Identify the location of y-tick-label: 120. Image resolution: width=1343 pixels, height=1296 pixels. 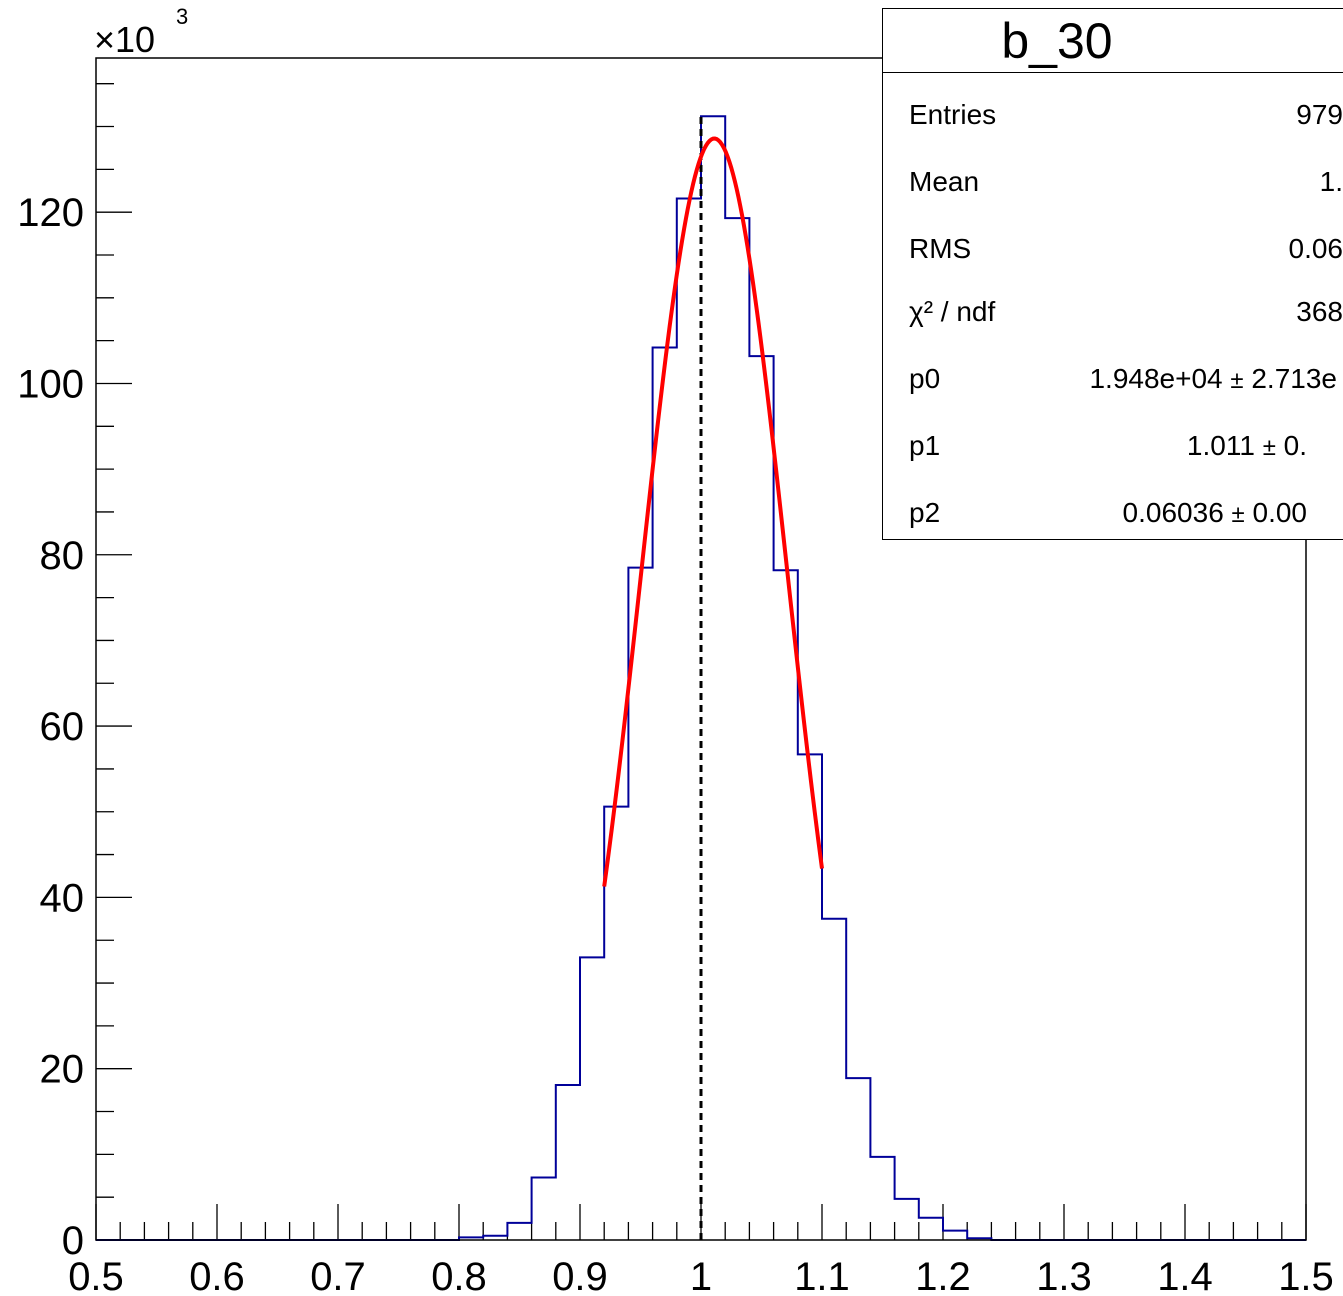
(50, 213).